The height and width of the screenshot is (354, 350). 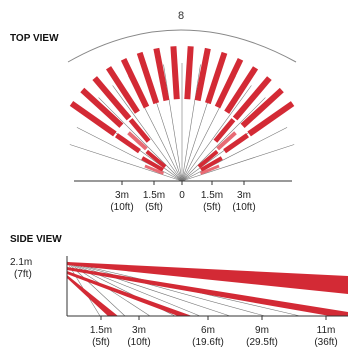 What do you see at coordinates (21, 262) in the screenshot?
I see `mount-height-value: 2.1m` at bounding box center [21, 262].